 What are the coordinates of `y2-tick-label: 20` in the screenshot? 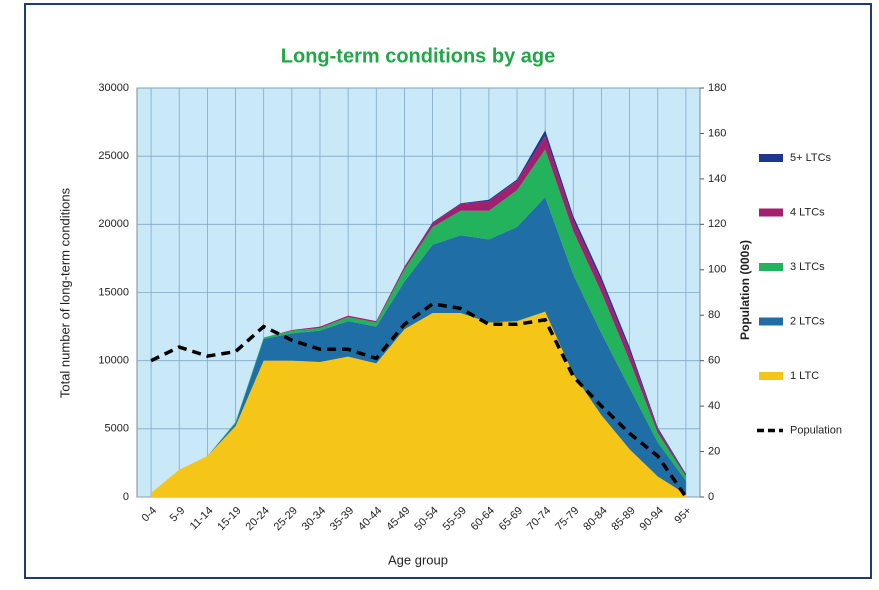 It's located at (714, 451).